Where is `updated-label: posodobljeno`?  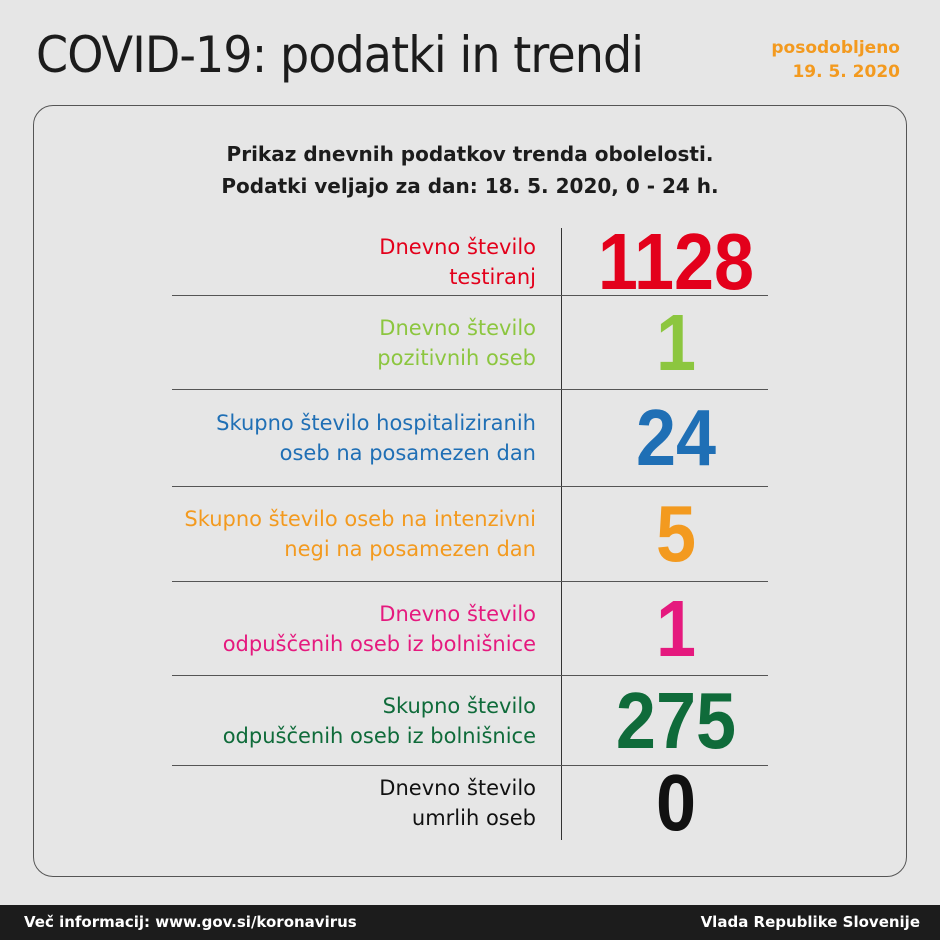
updated-label: posodobljeno is located at coordinates (835, 48).